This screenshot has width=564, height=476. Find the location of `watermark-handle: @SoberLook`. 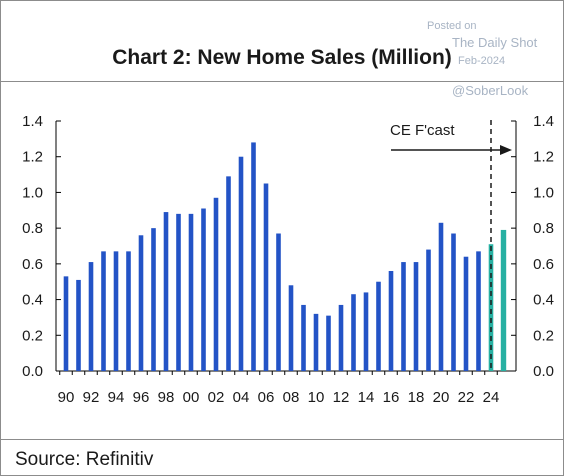

watermark-handle: @SoberLook is located at coordinates (490, 90).